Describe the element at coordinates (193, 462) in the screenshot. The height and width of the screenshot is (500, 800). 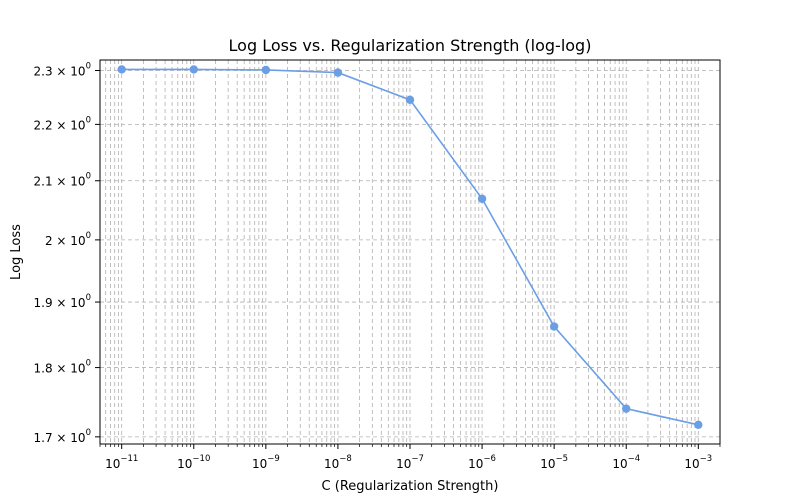
I see `x-tick-label: 10⁻¹⁰` at that location.